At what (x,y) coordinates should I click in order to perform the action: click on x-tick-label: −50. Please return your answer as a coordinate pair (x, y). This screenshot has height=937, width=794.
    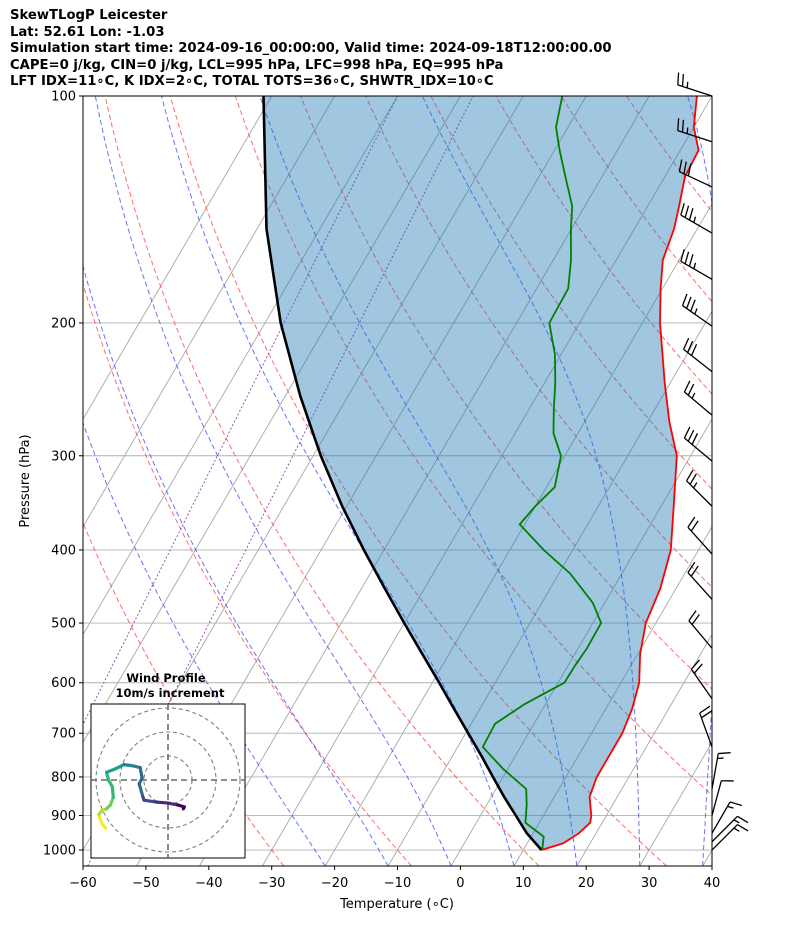
    Looking at the image, I should click on (145, 883).